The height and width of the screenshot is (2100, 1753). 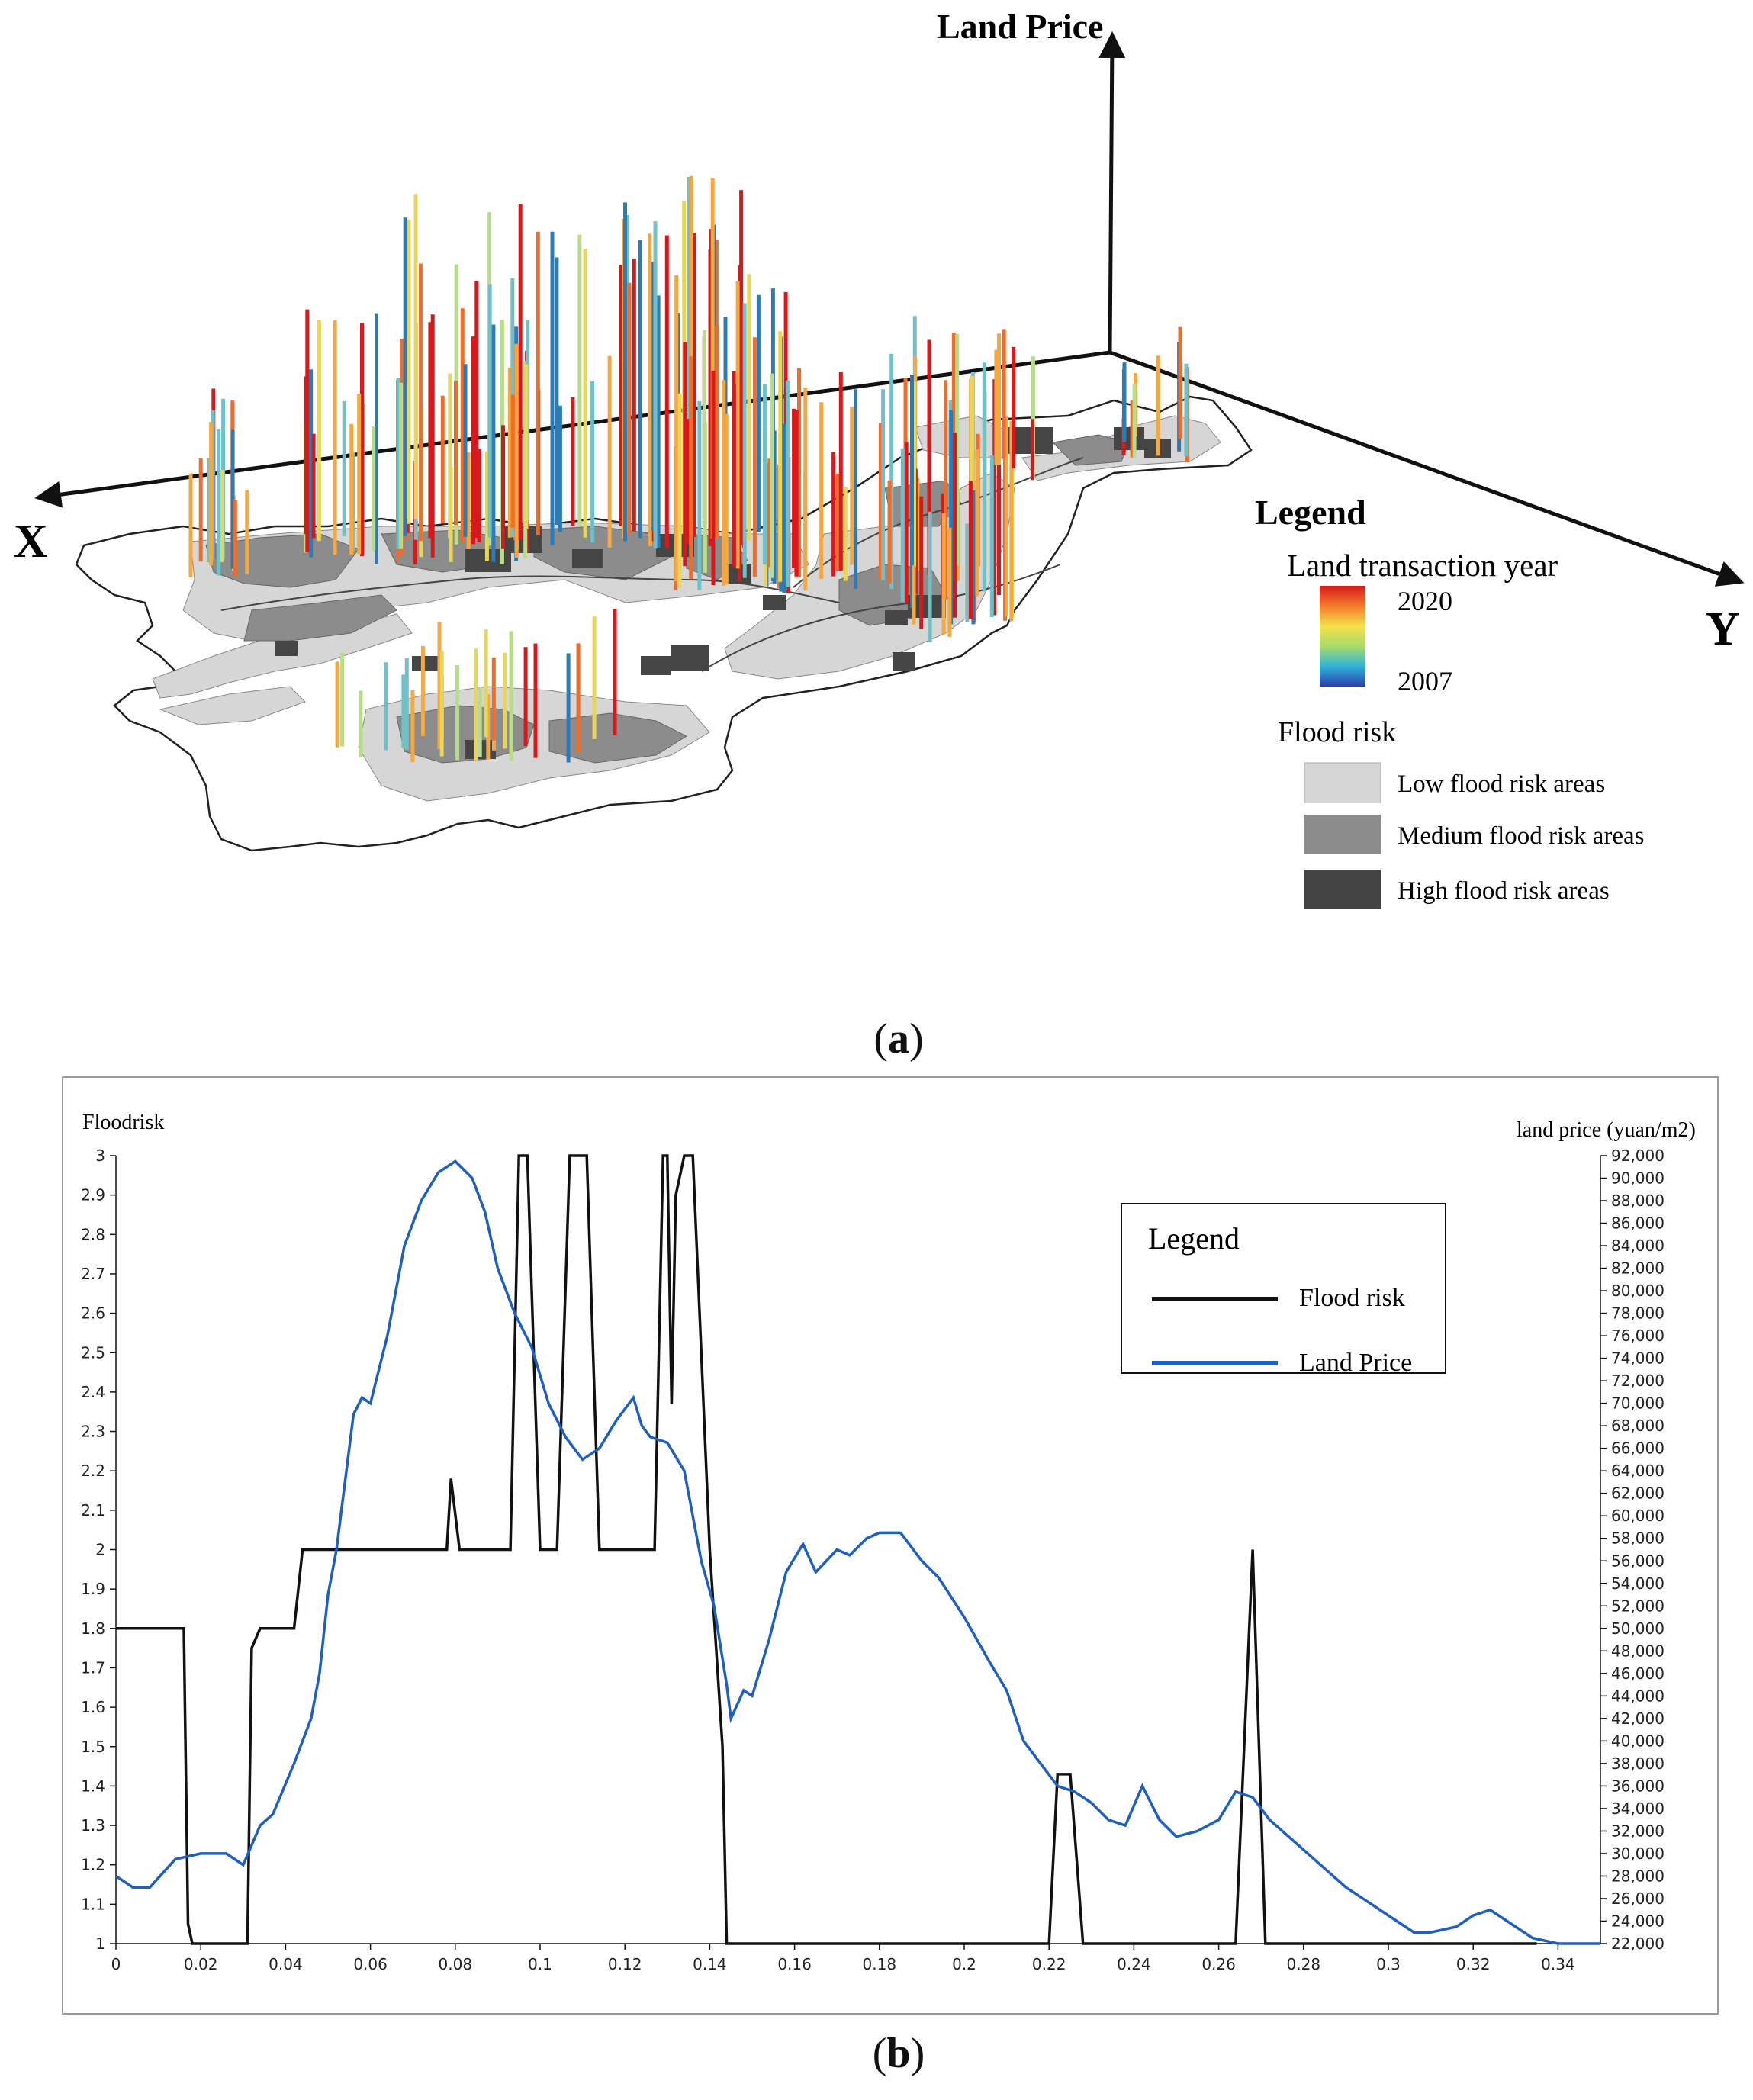 What do you see at coordinates (93, 1628) in the screenshot?
I see `left-tick-label: 1.8` at bounding box center [93, 1628].